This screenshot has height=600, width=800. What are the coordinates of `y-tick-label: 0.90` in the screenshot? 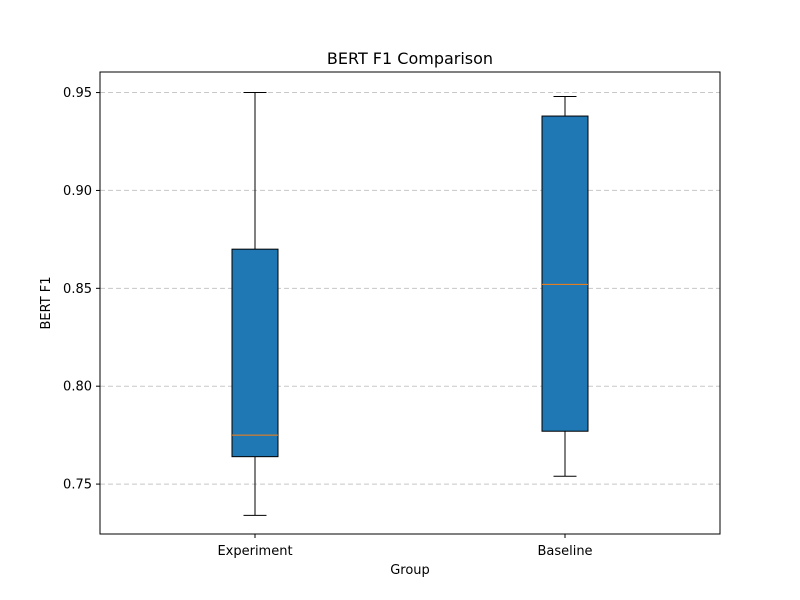 It's located at (77, 191).